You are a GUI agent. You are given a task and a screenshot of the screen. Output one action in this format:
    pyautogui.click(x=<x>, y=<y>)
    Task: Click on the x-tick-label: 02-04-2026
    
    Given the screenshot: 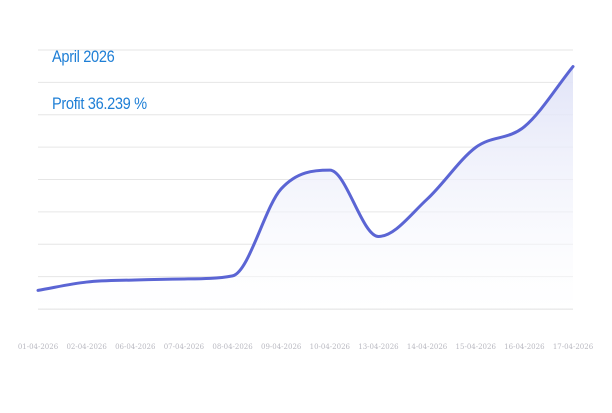 What is the action you would take?
    pyautogui.click(x=86, y=347)
    